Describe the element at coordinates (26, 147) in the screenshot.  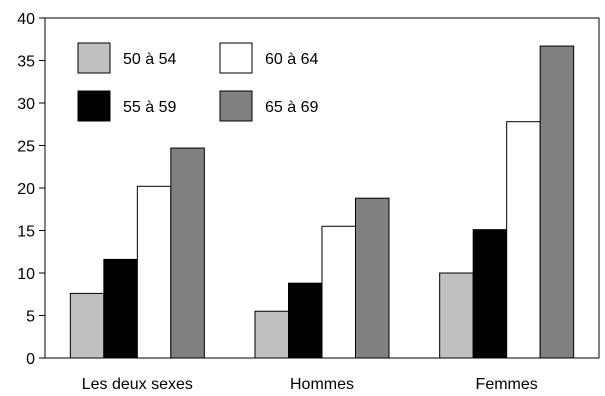
I see `y-tick-label: 25` at that location.